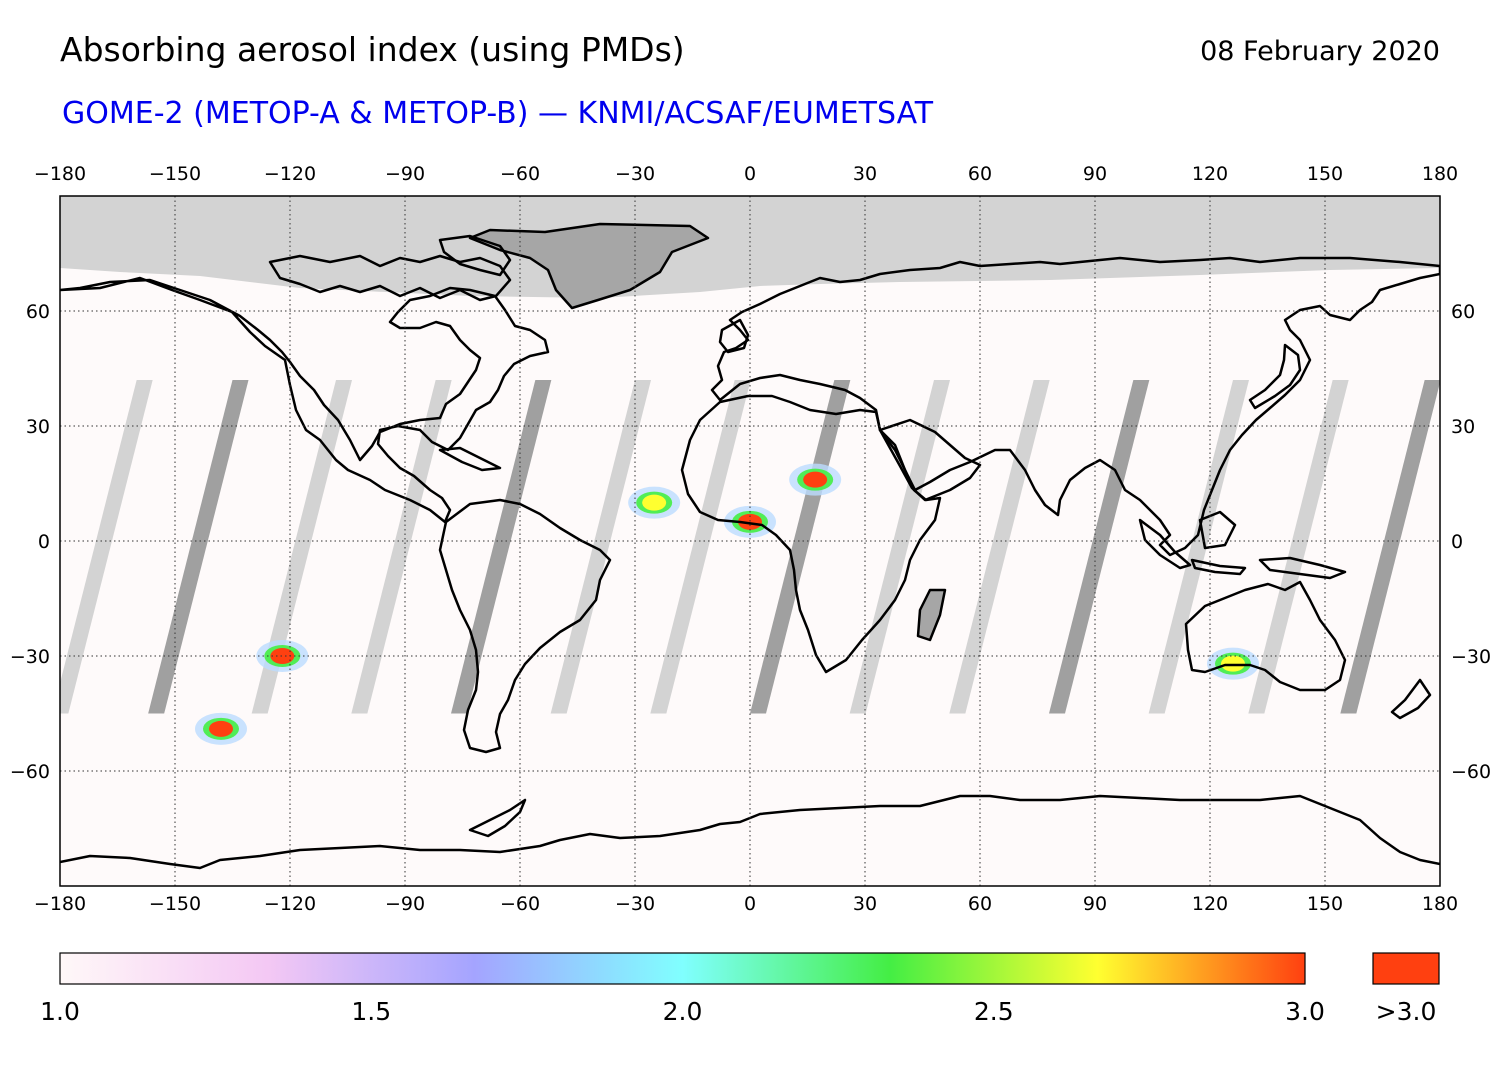 The width and height of the screenshot is (1500, 1065). I want to click on antarctic-peninsula, so click(497, 818).